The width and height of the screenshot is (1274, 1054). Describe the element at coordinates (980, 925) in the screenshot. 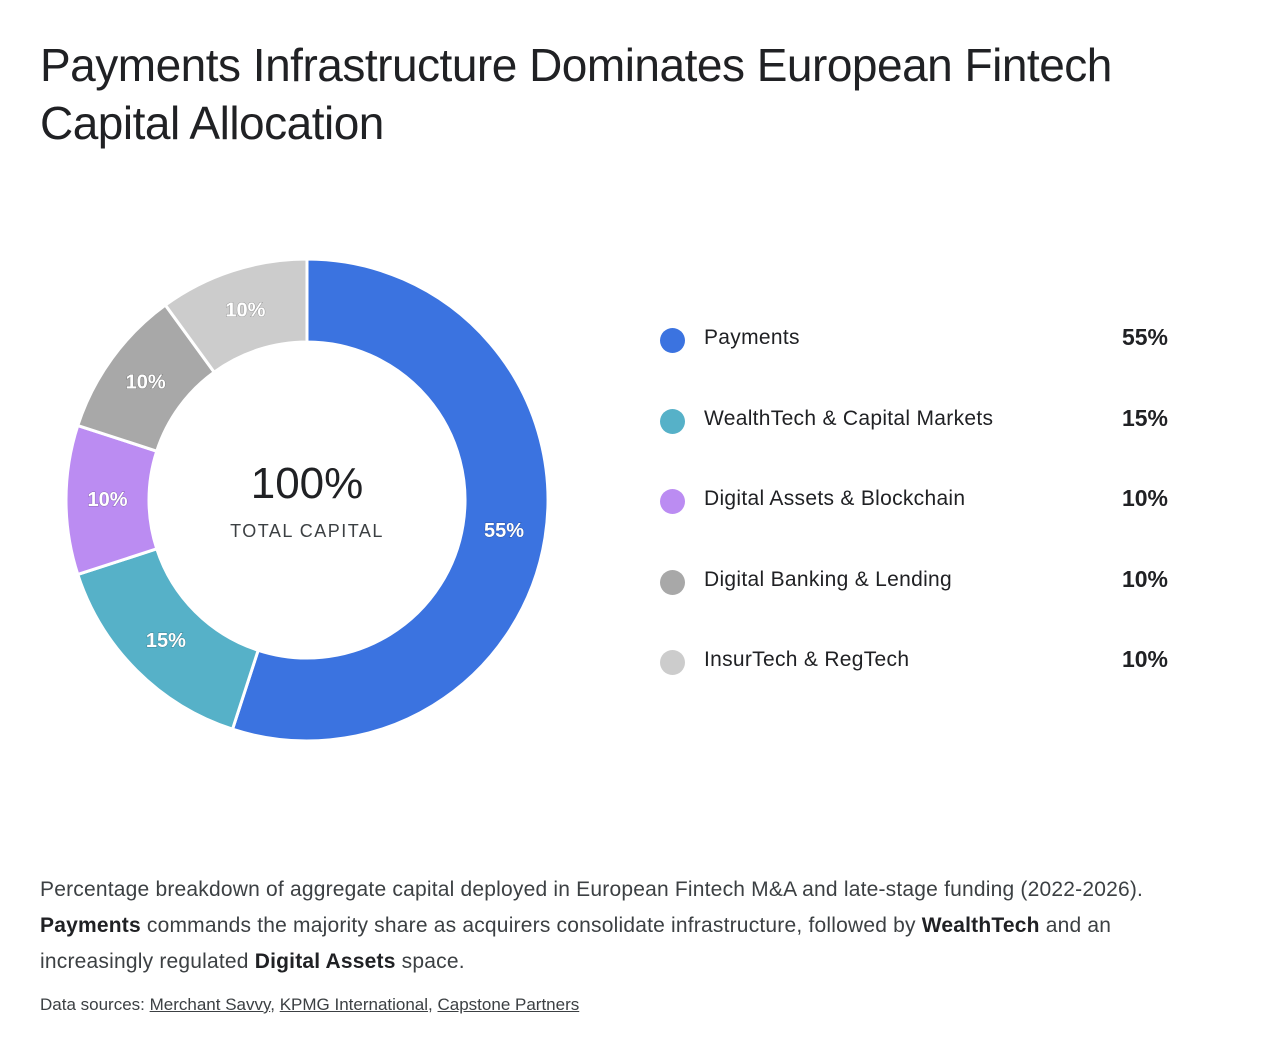

I see `caption-bold-wealthtech: WealthTech` at that location.